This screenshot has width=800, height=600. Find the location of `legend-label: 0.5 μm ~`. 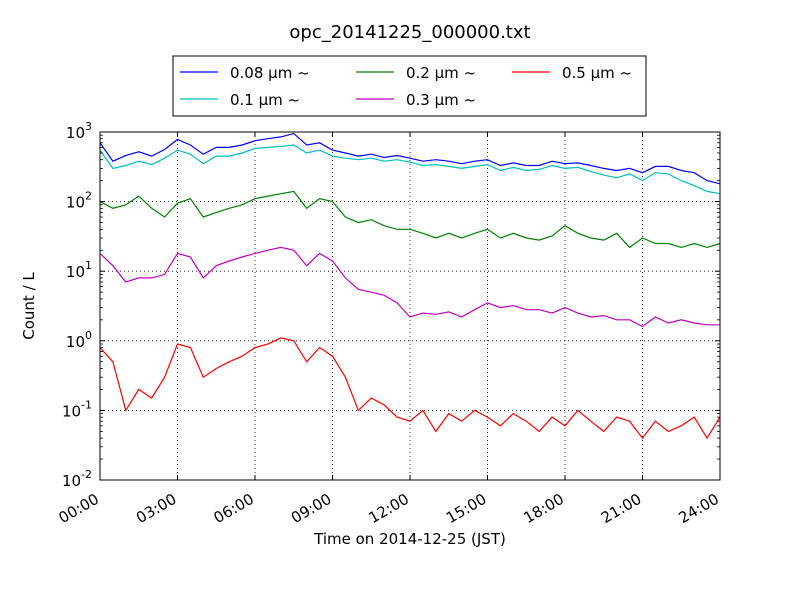

legend-label: 0.5 μm ~ is located at coordinates (597, 73).